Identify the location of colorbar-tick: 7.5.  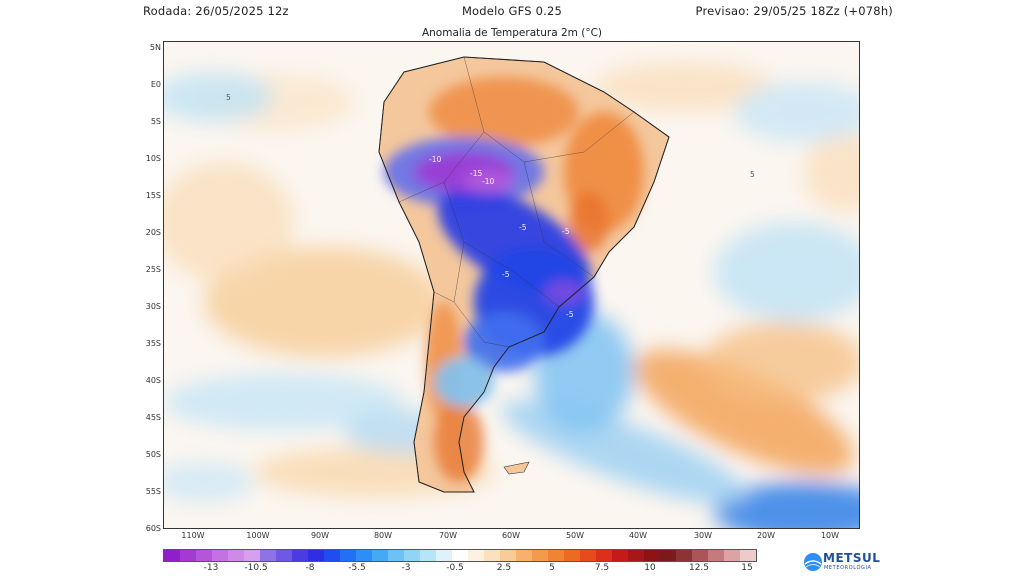
(602, 568).